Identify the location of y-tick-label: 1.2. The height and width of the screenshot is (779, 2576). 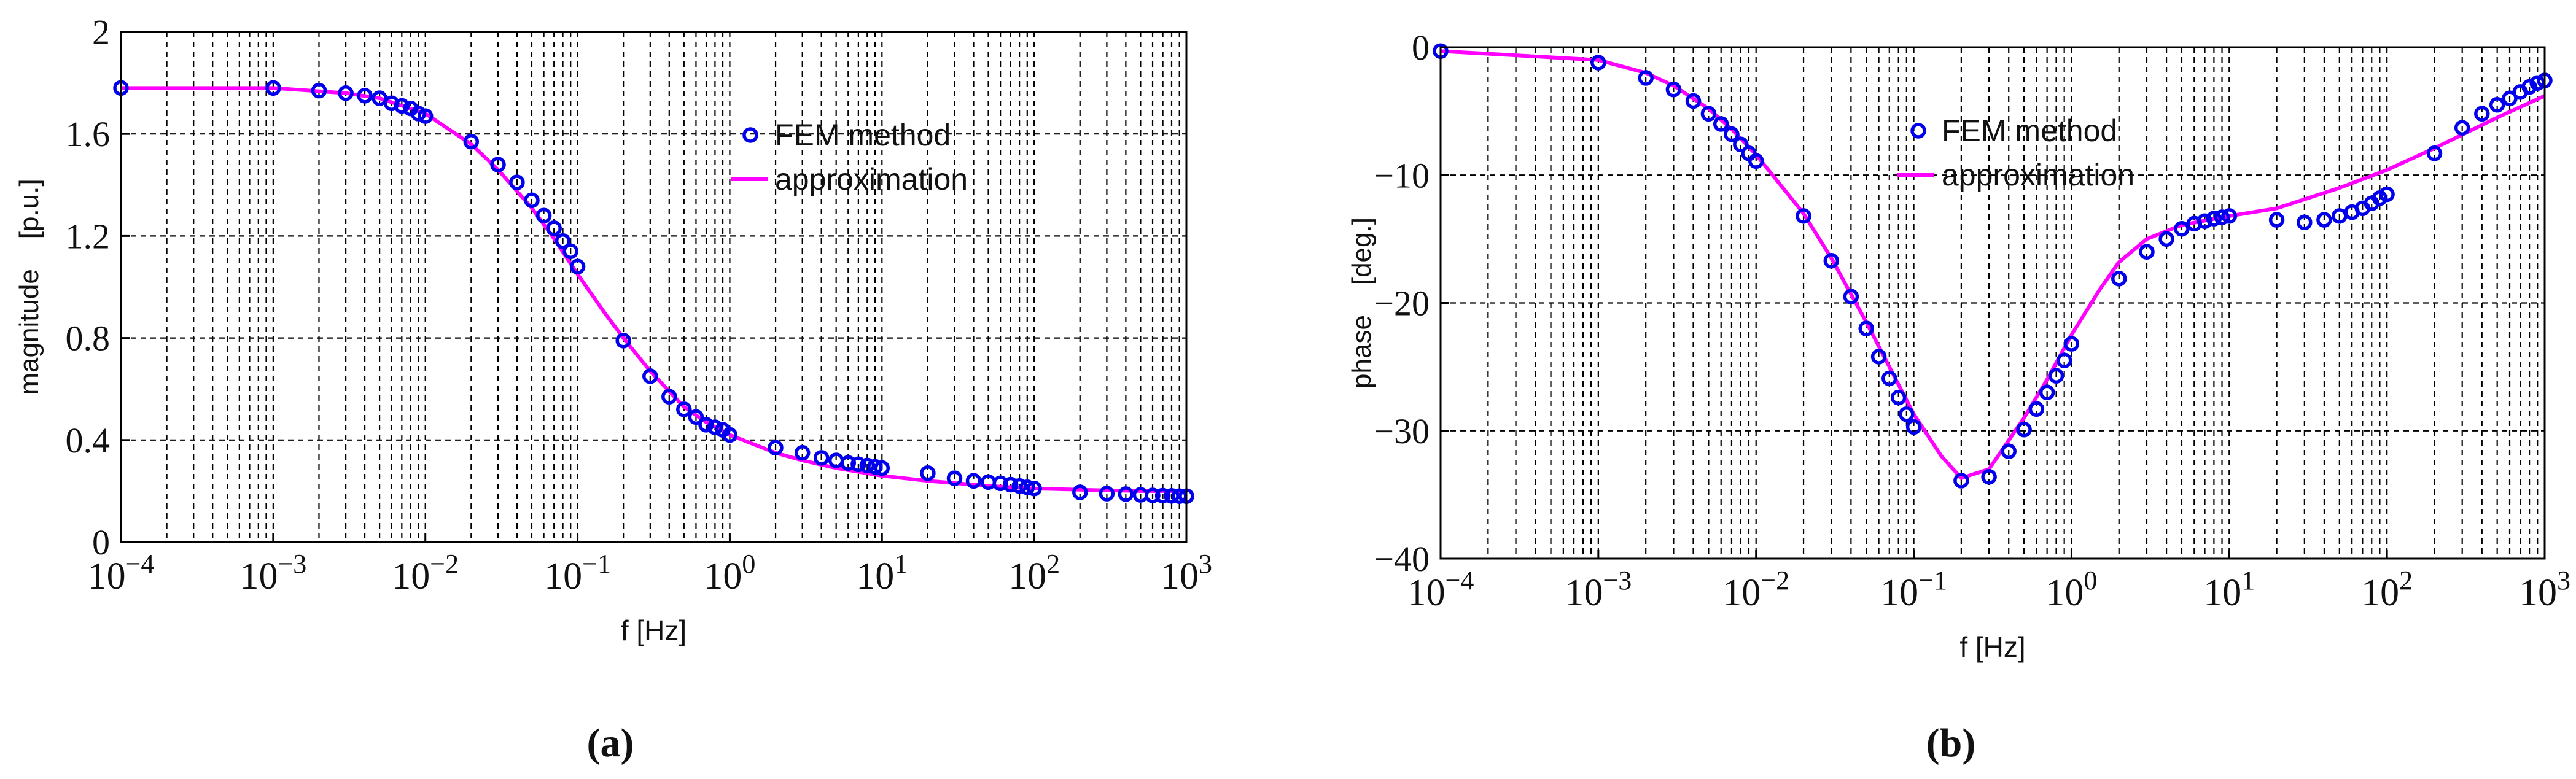
(88, 236).